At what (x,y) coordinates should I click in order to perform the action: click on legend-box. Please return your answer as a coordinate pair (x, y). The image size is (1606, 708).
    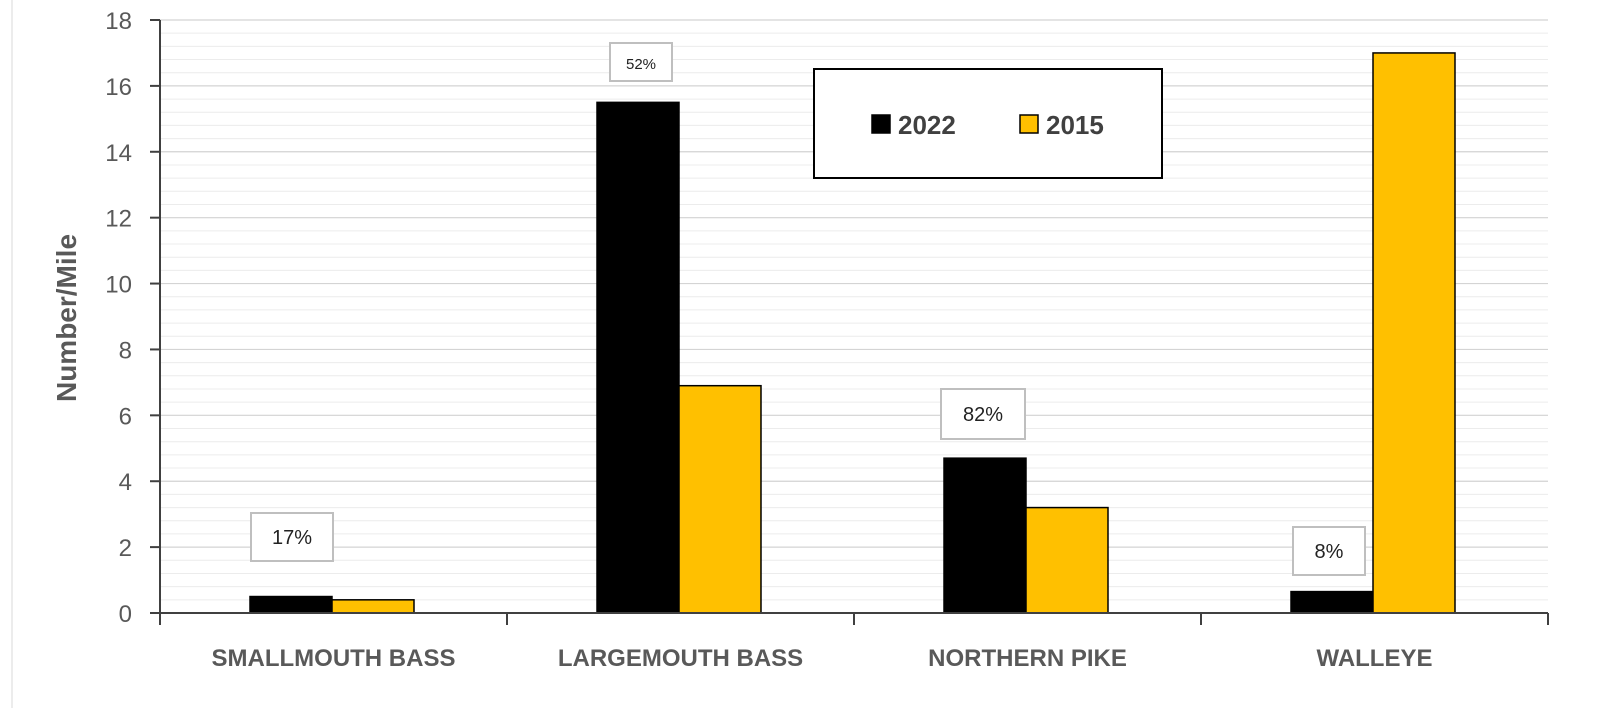
    Looking at the image, I should click on (988, 123).